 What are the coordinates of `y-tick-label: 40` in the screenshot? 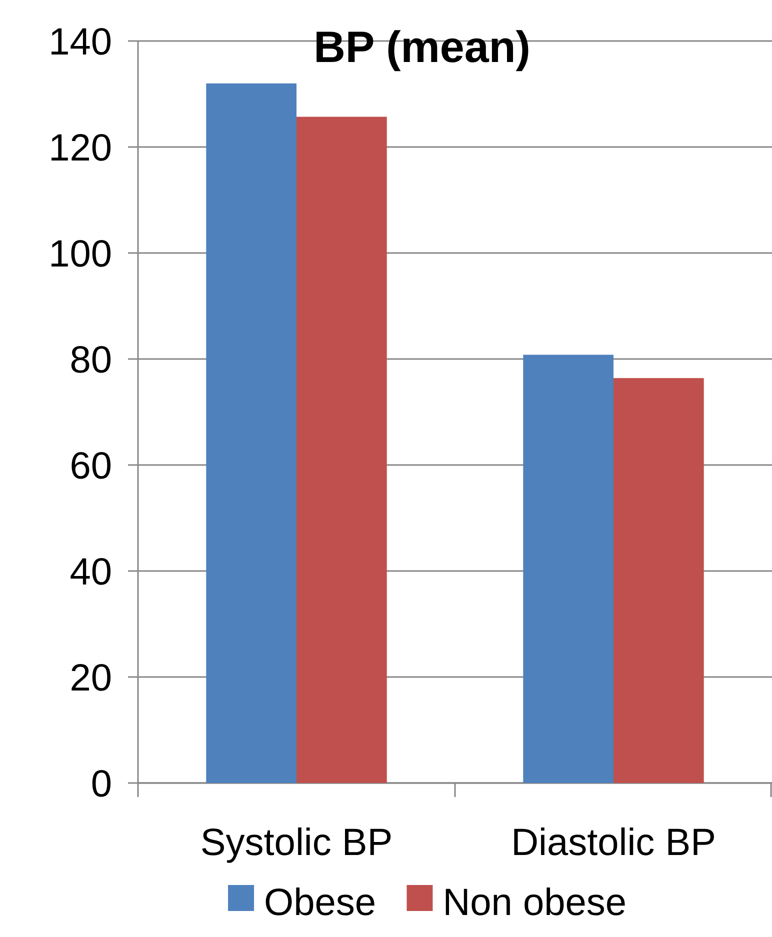 It's located at (91, 572).